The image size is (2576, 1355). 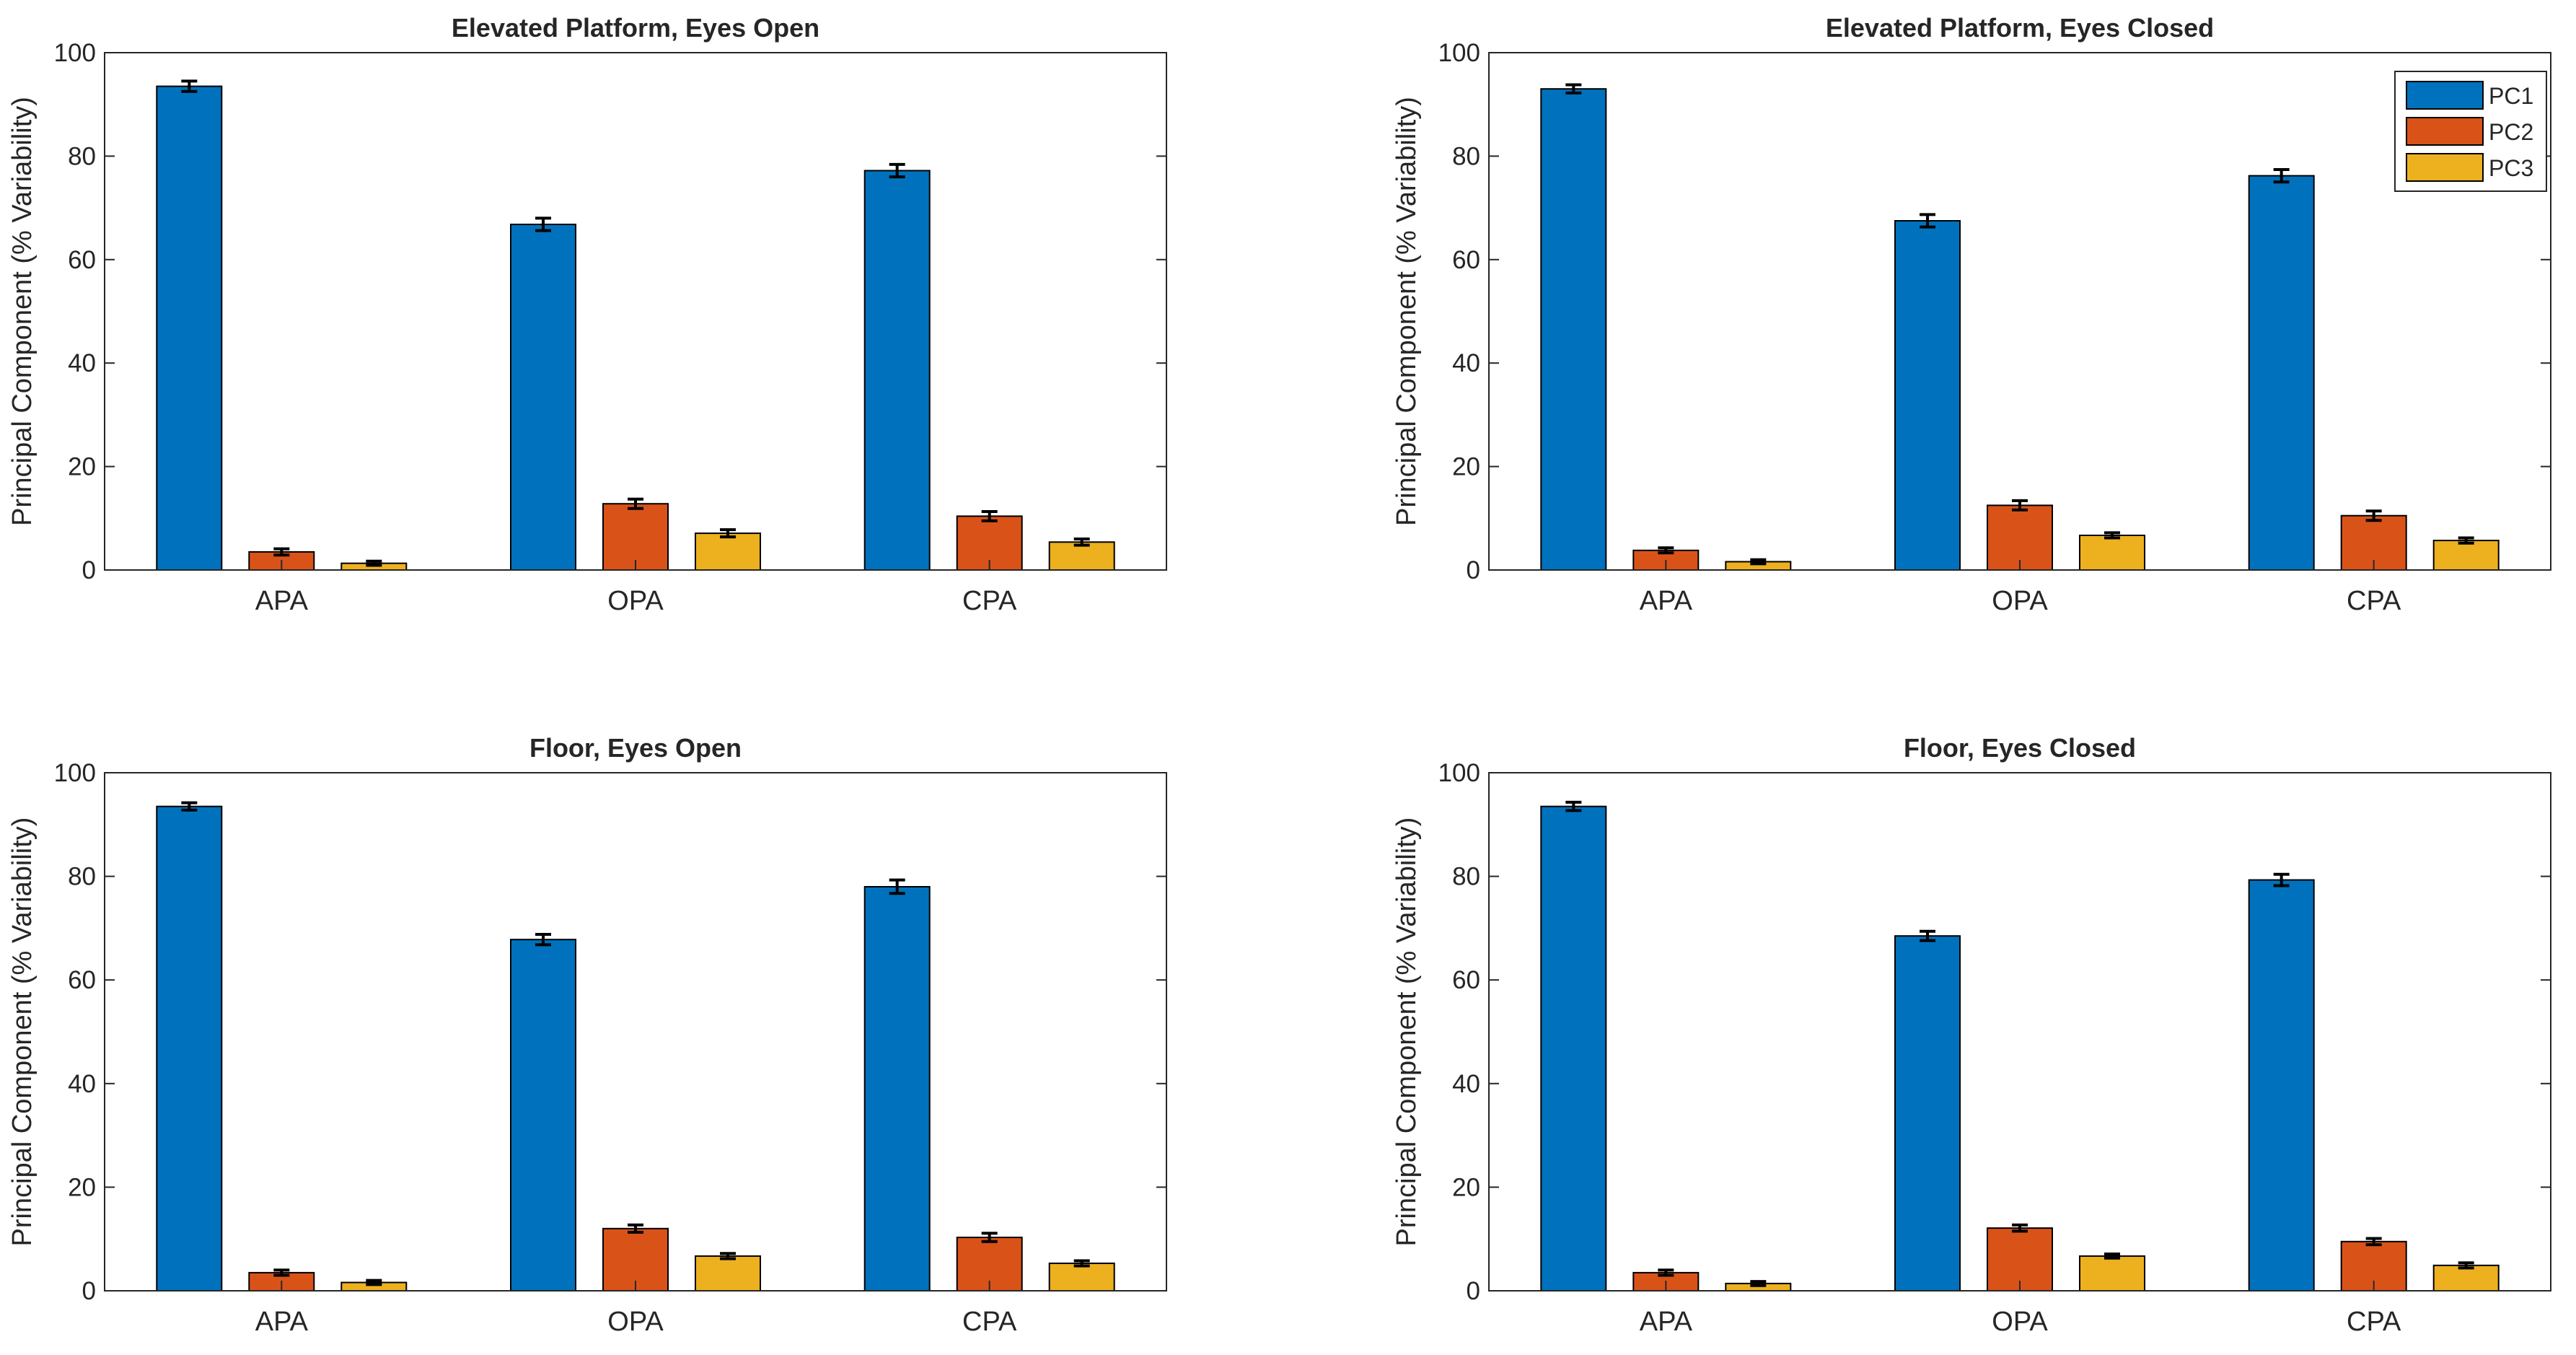 What do you see at coordinates (2020, 28) in the screenshot?
I see `chart-title: Elevated Platform, Eyes Closed` at bounding box center [2020, 28].